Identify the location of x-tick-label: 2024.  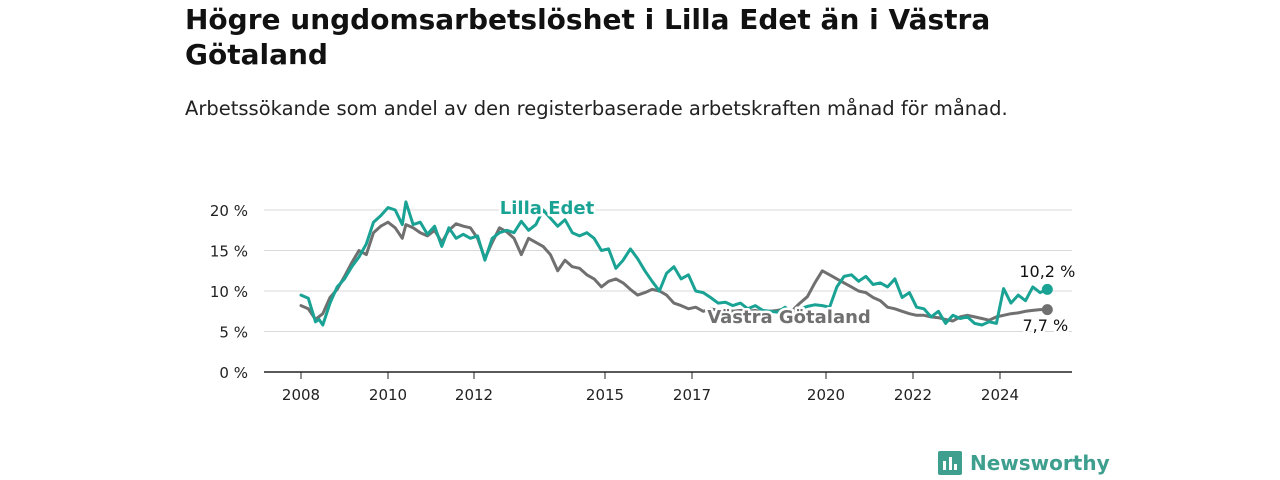
(1000, 395).